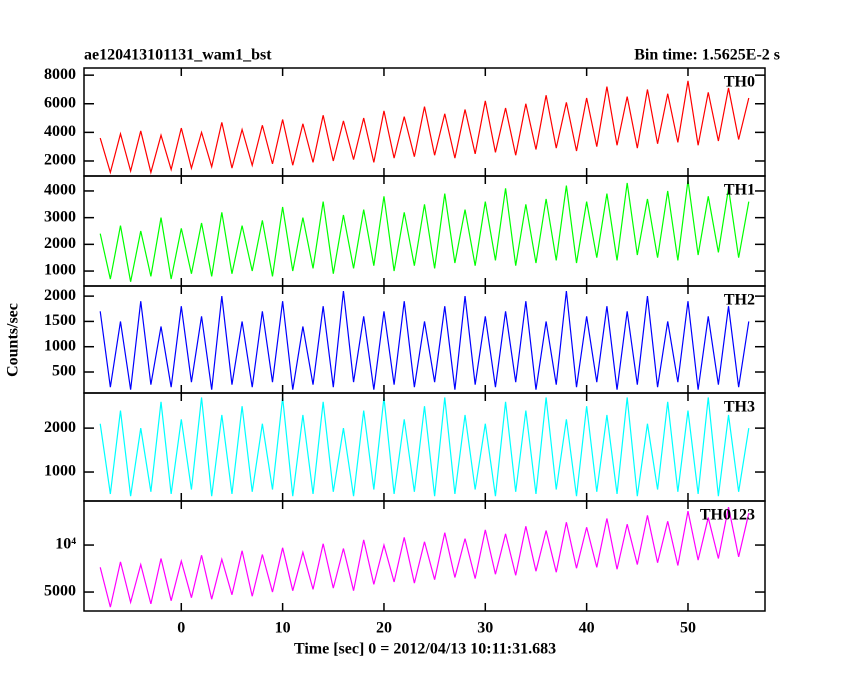  Describe the element at coordinates (739, 82) in the screenshot. I see `panel-label: TH0` at that location.